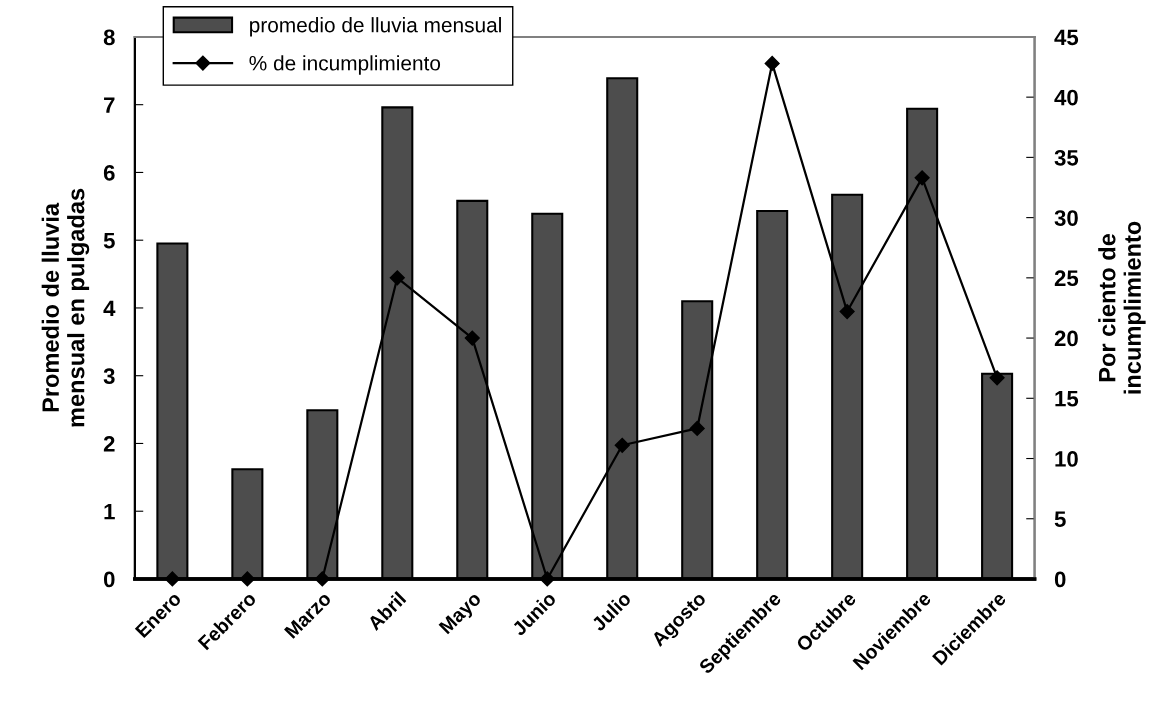 This screenshot has width=1173, height=717. What do you see at coordinates (1066, 459) in the screenshot?
I see `y2-tick-label: 10` at bounding box center [1066, 459].